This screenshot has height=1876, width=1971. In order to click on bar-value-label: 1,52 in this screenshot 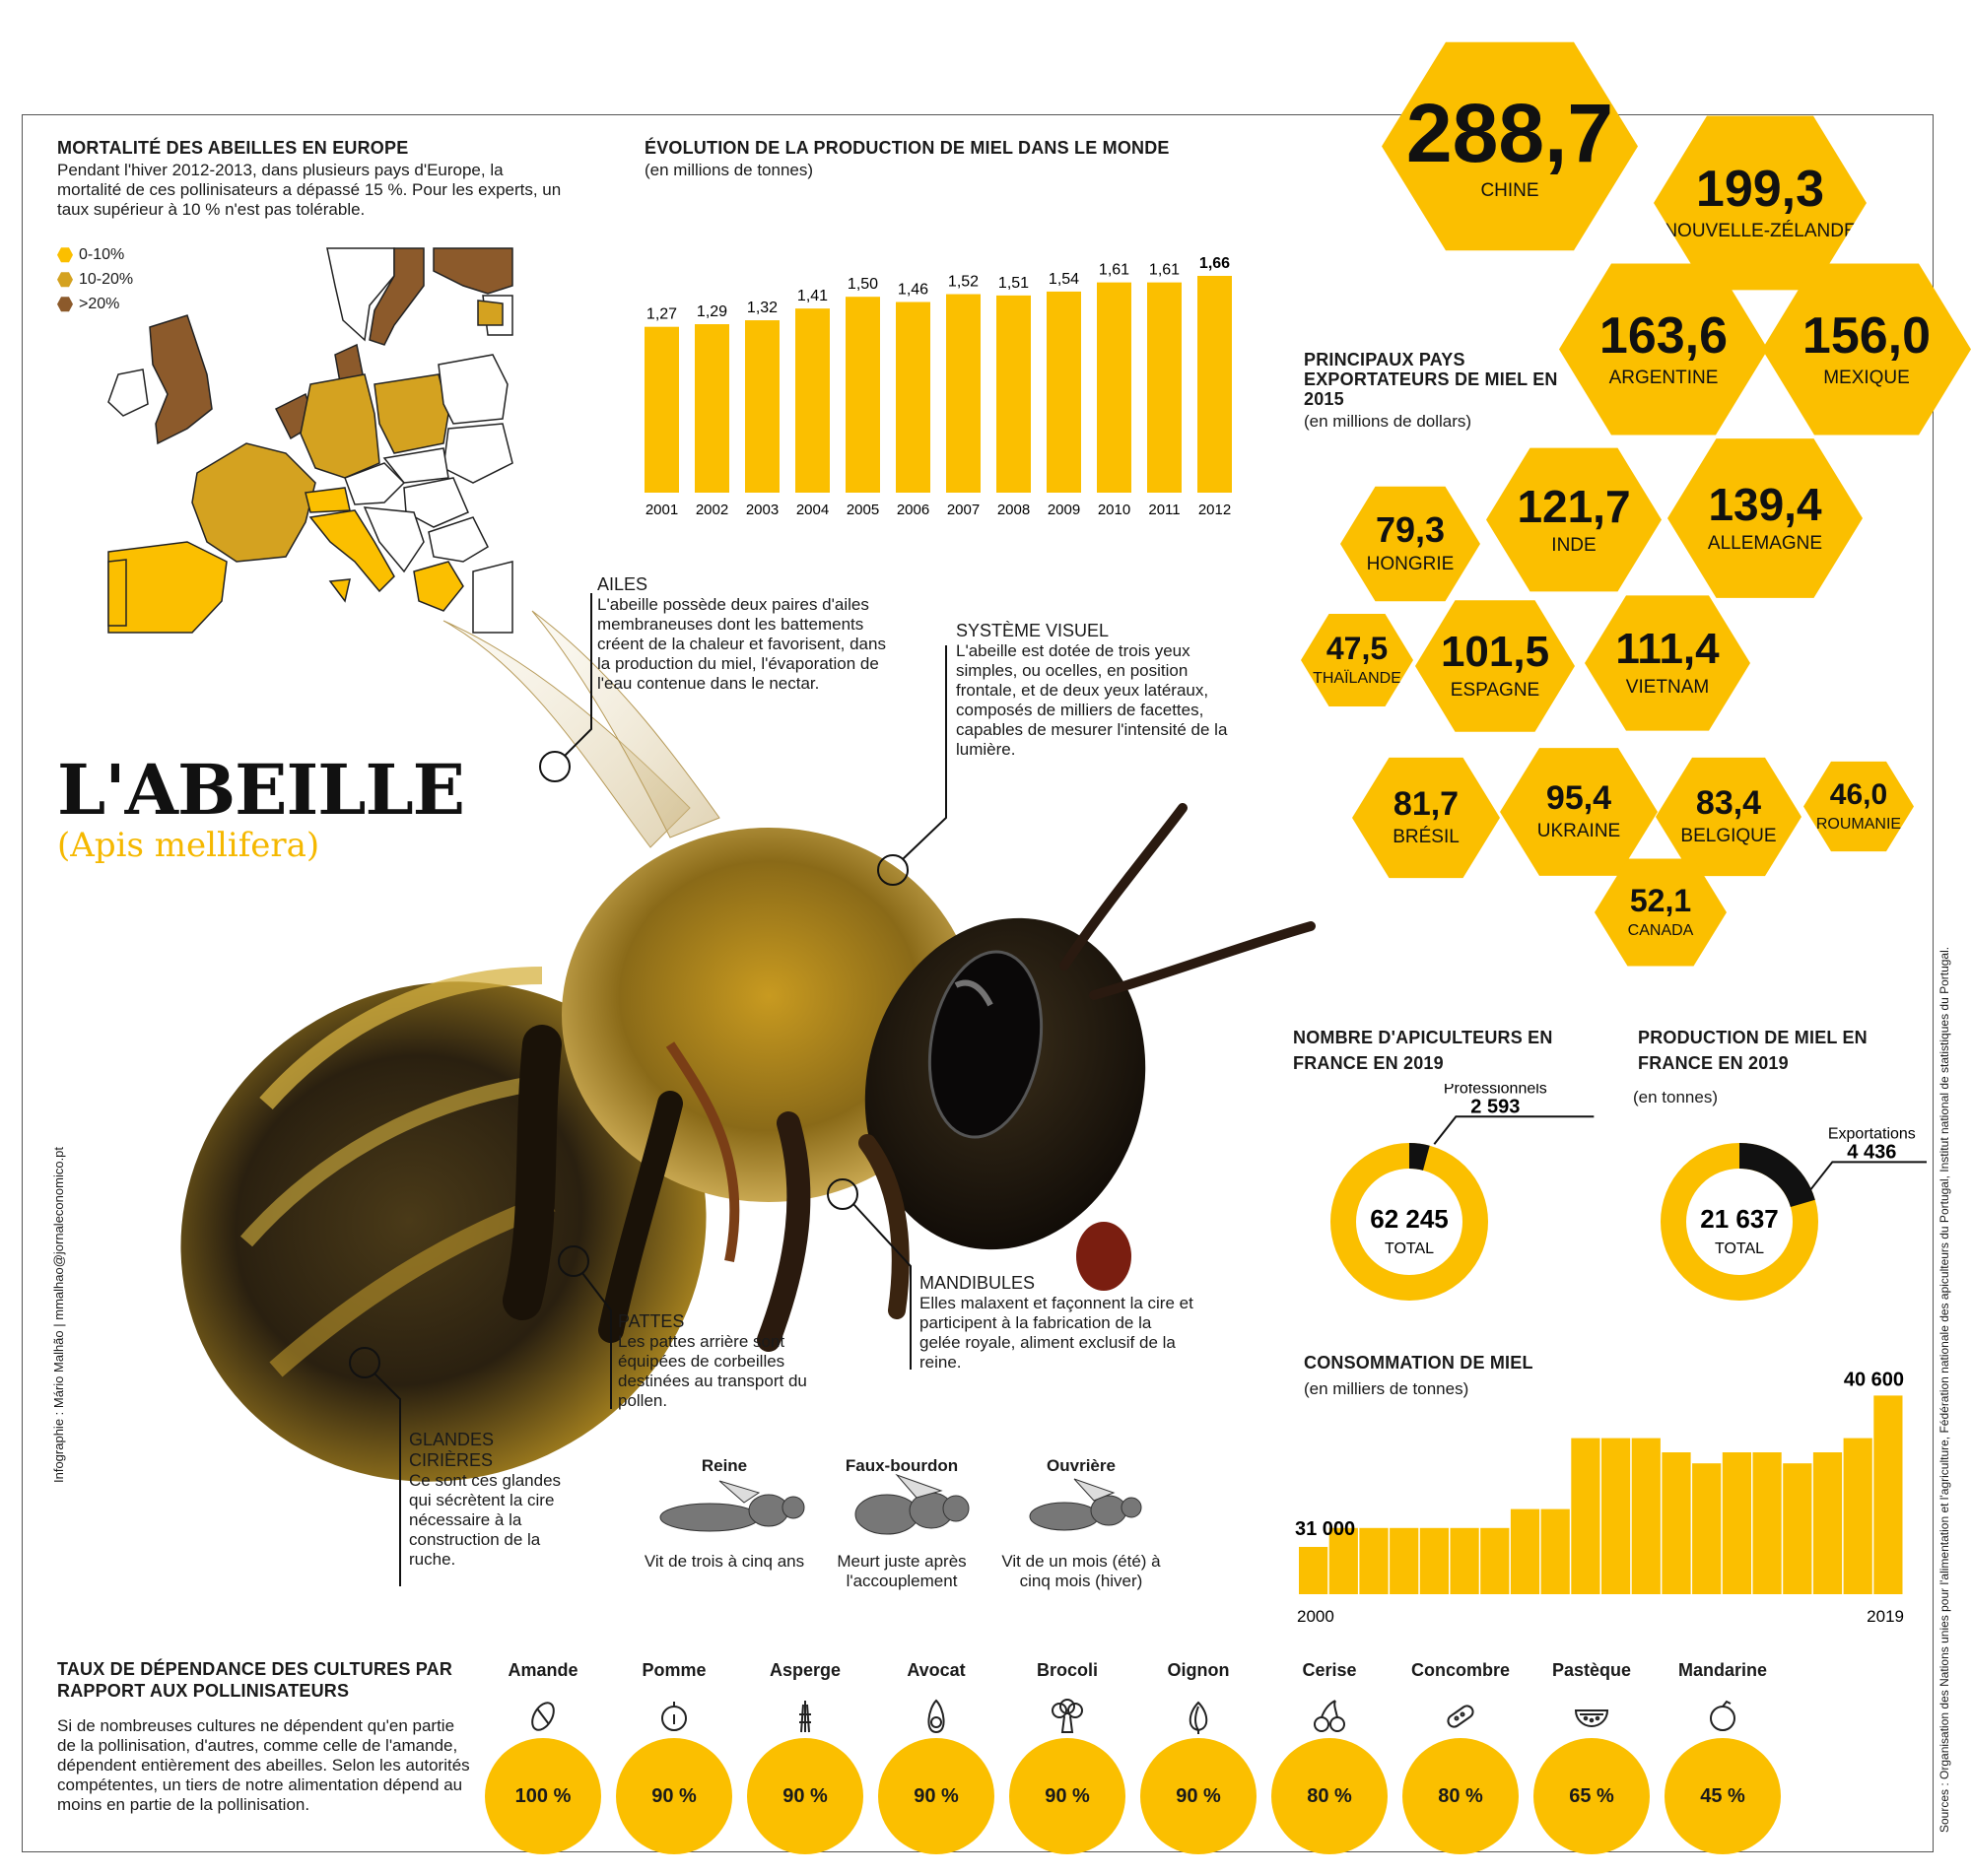, I will do `click(963, 282)`.